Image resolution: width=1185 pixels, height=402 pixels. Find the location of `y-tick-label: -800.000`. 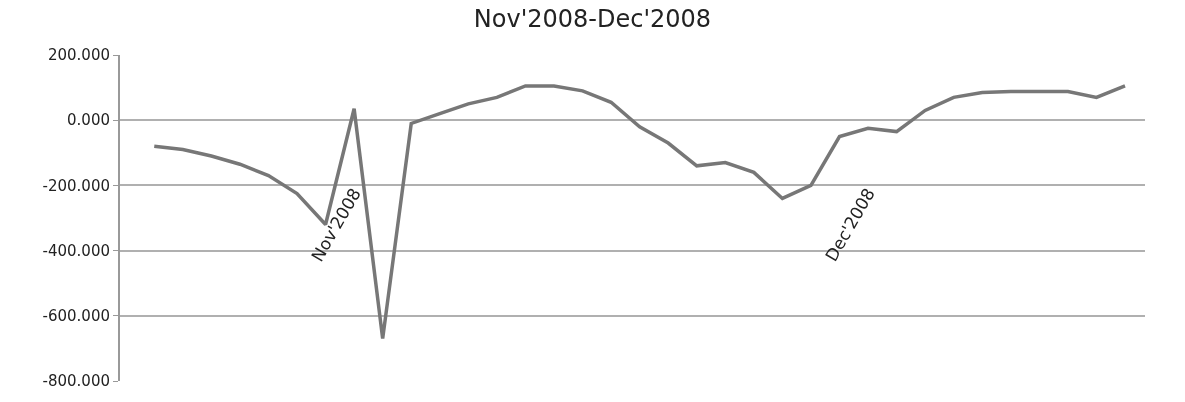

y-tick-label: -800.000 is located at coordinates (76, 381).